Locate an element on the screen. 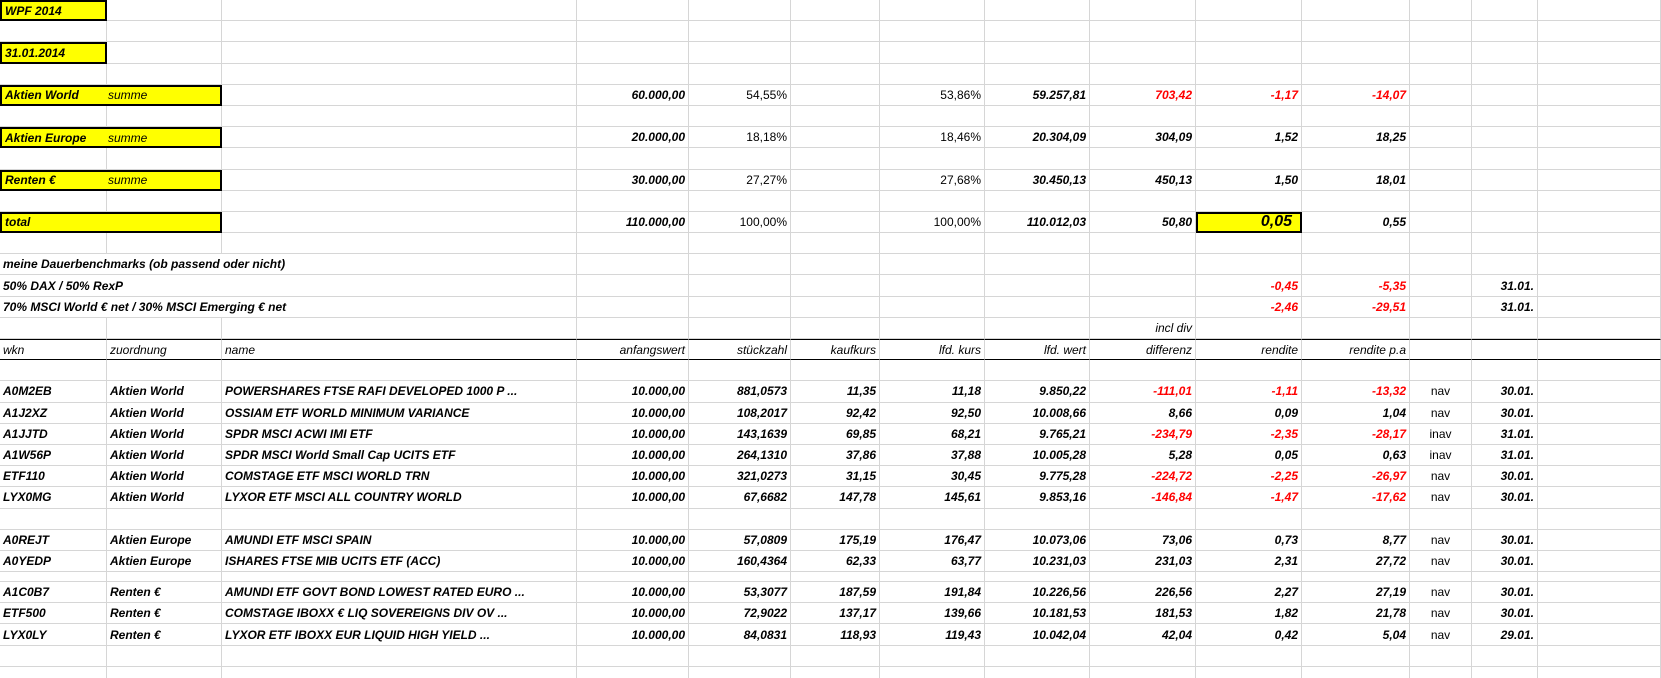 This screenshot has width=1661, height=678. cell-nav-type: inav is located at coordinates (1441, 434).